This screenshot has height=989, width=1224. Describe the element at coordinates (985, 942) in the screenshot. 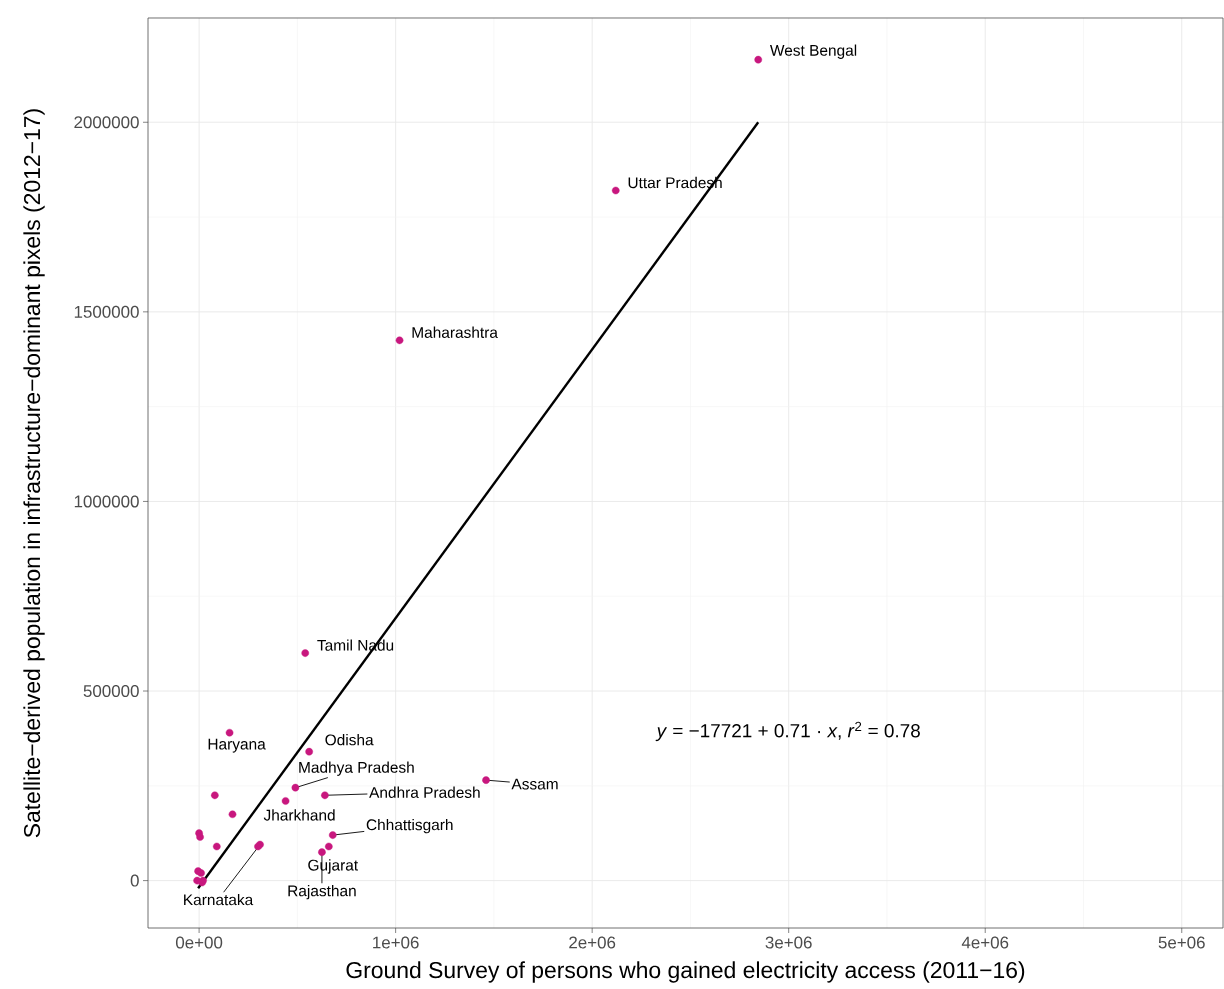

I see `x-tick-label: 4e+06` at that location.